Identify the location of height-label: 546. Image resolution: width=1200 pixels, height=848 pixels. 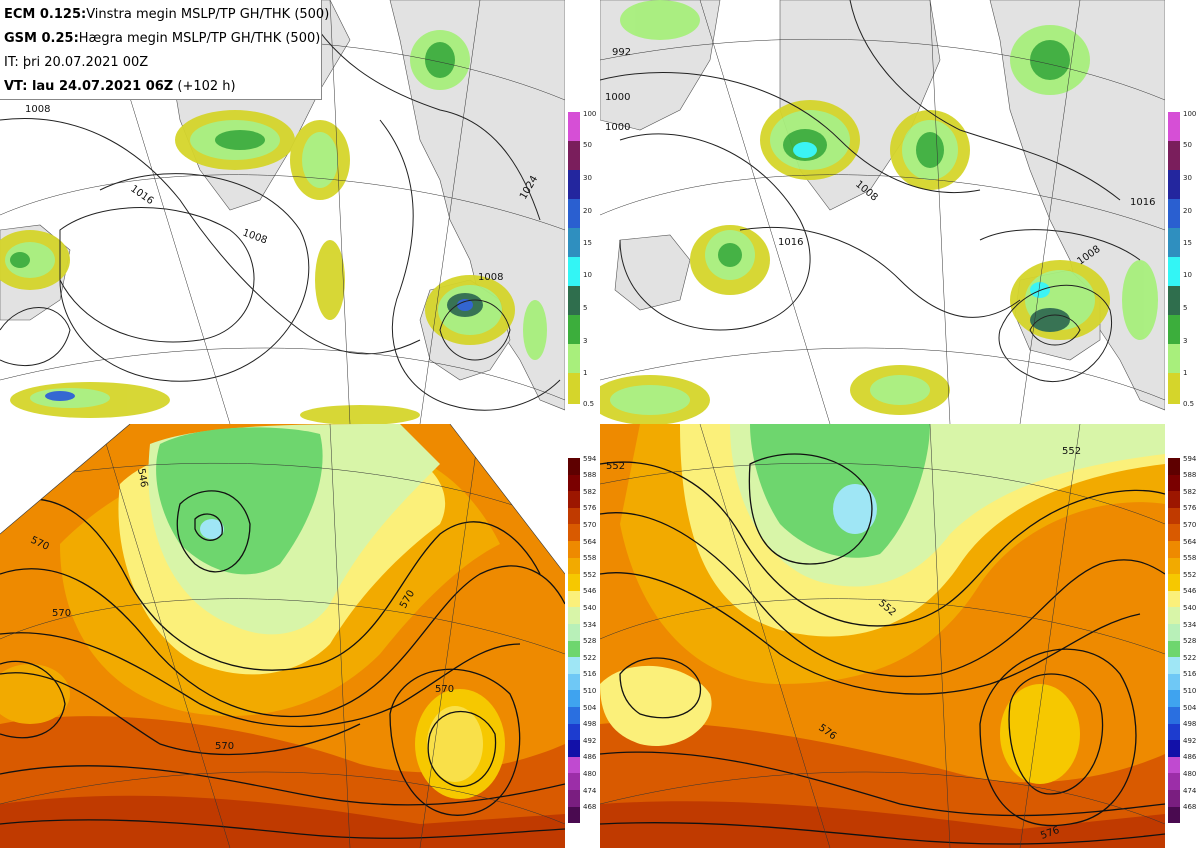
(142, 478).